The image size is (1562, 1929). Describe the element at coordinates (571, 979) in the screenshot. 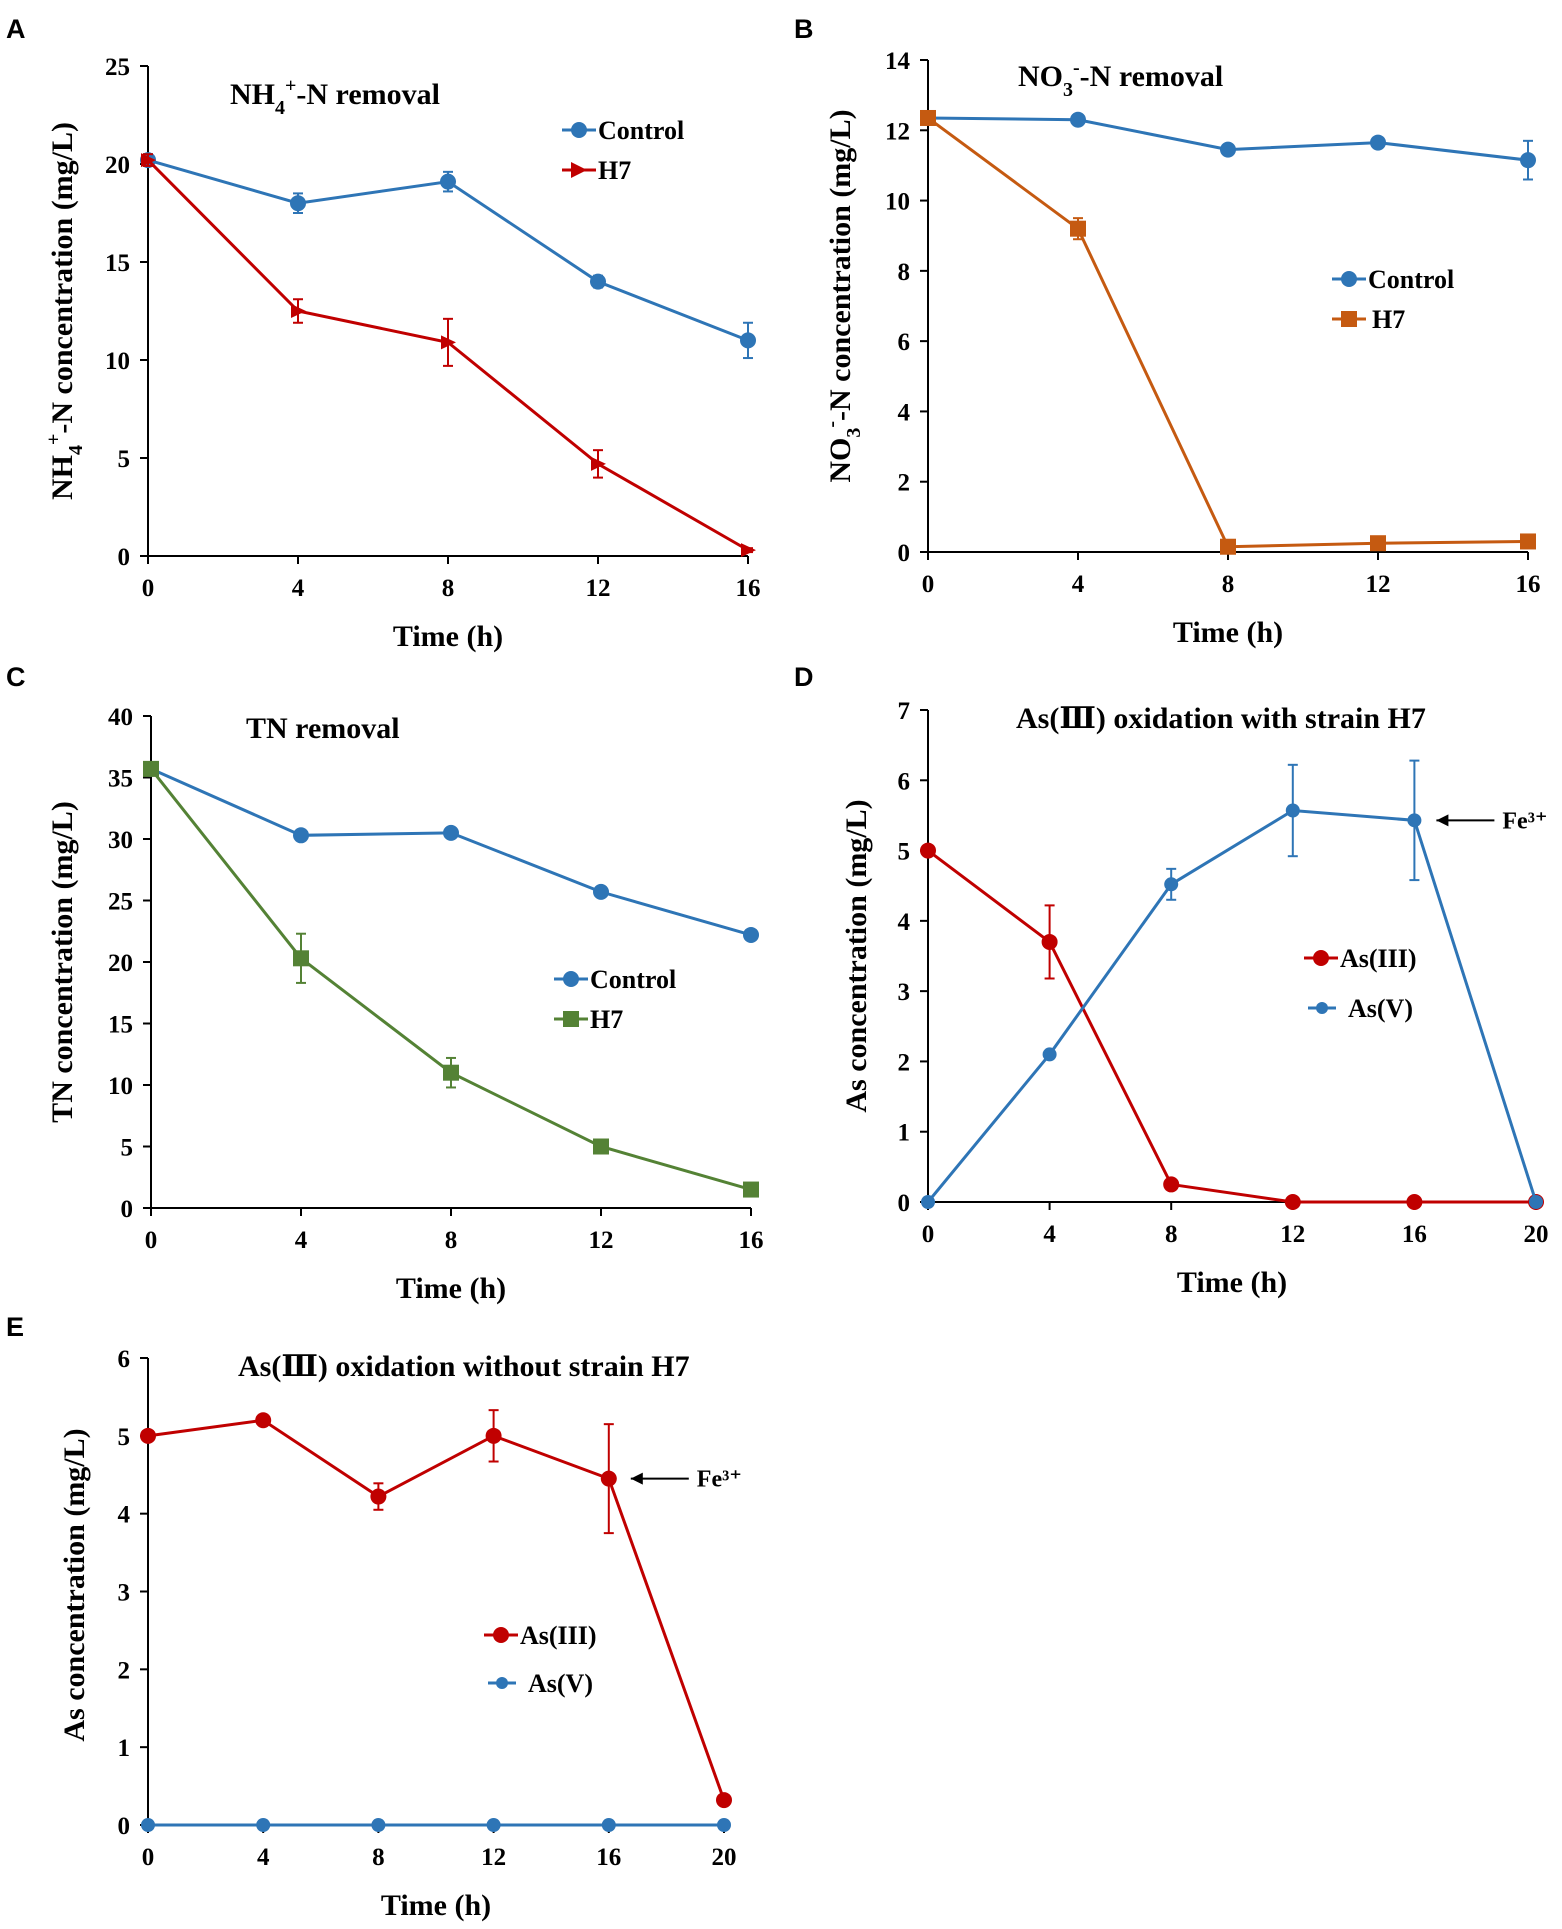

I see `legend-control-marker` at that location.